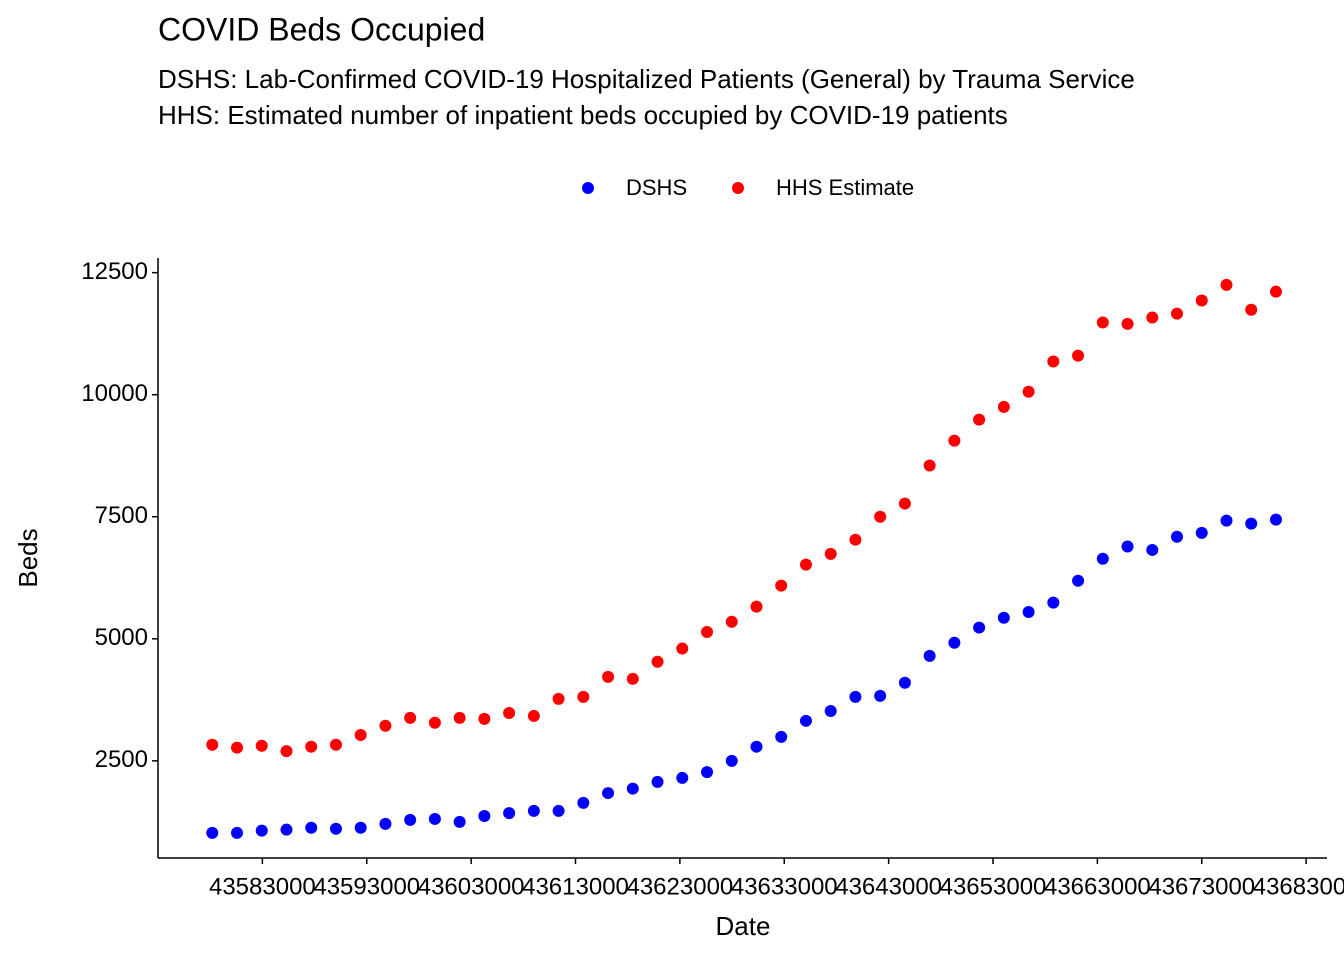 The width and height of the screenshot is (1344, 960). I want to click on legend-label: DSHS, so click(656, 187).